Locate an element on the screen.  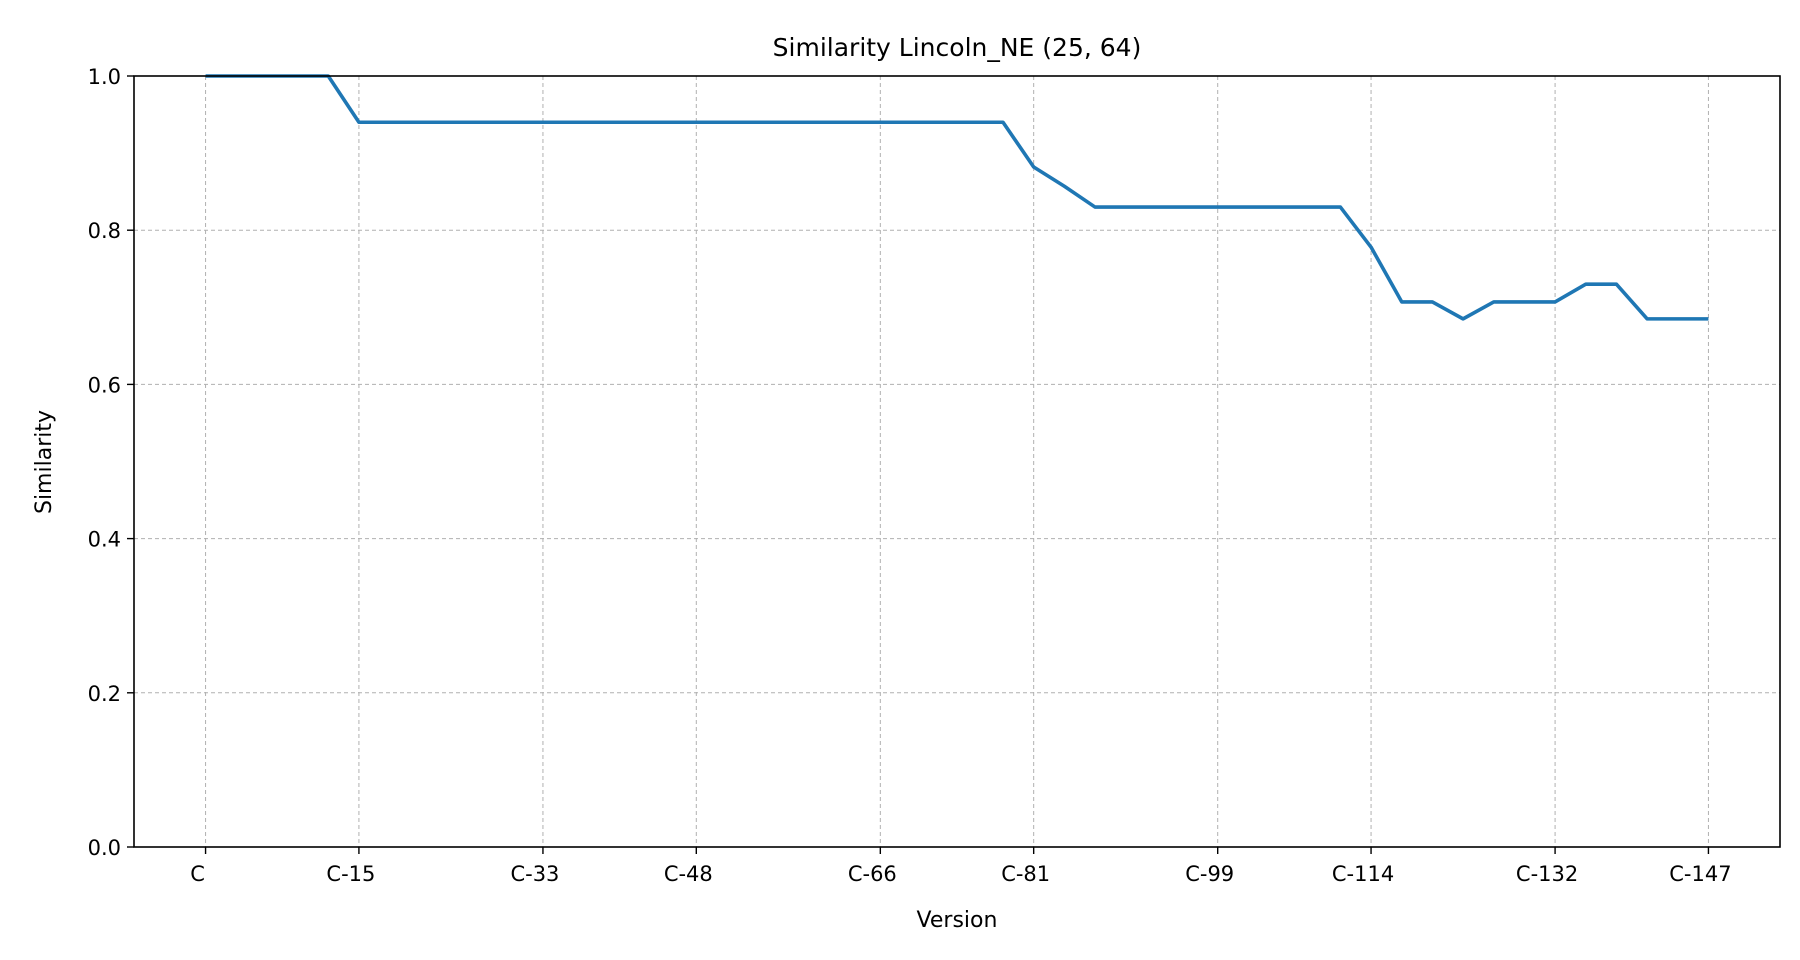
y-tick-label: 0.8 is located at coordinates (104, 231).